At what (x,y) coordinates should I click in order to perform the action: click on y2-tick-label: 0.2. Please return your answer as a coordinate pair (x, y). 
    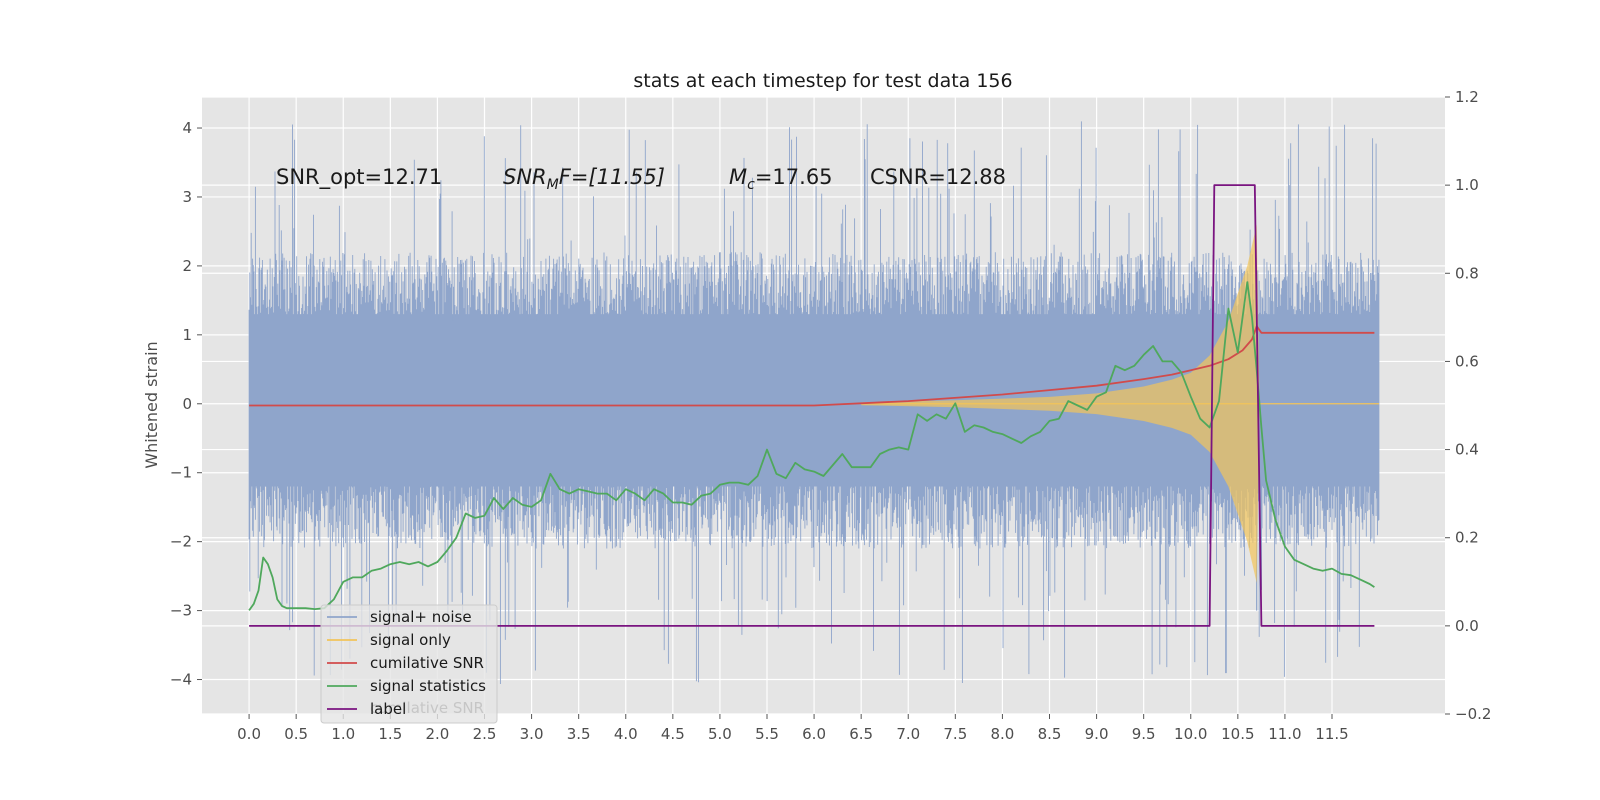
    Looking at the image, I should click on (1467, 538).